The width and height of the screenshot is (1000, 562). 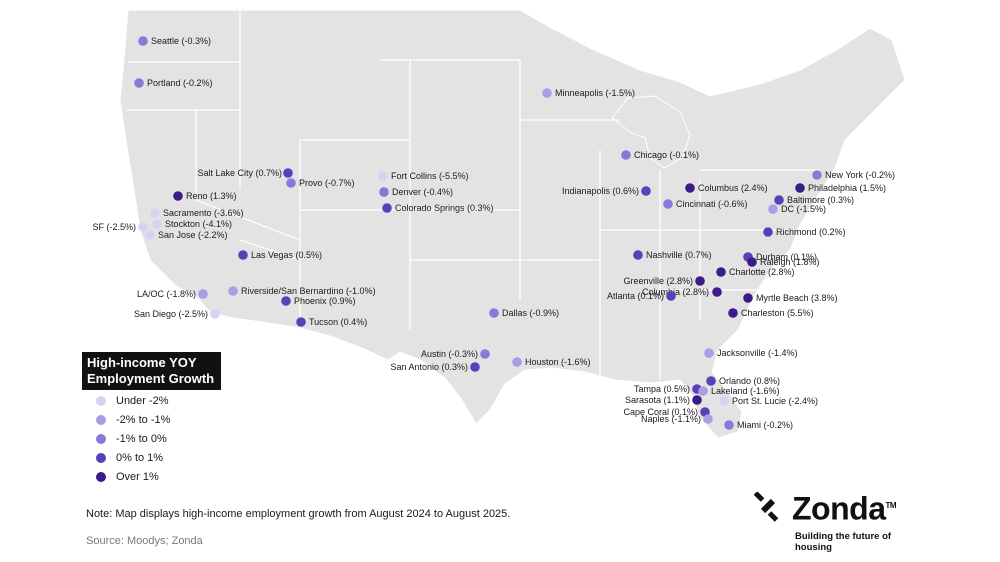 I want to click on legend-item-under-minus-2: Under -2%, so click(x=132, y=401).